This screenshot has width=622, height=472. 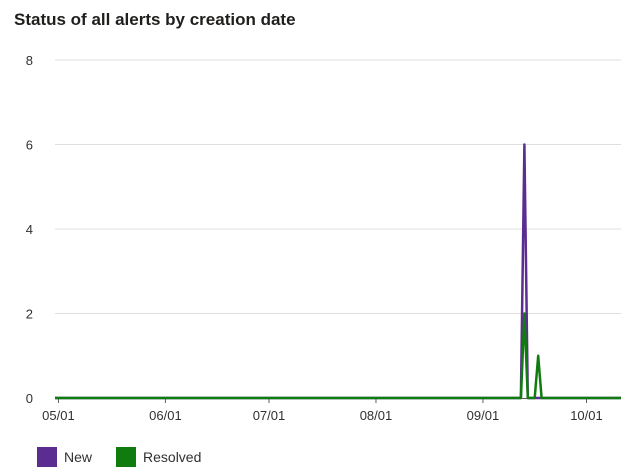 I want to click on x-axis: 05/01 06/01 07/01 08/01 09/01 10/01, so click(x=331, y=410).